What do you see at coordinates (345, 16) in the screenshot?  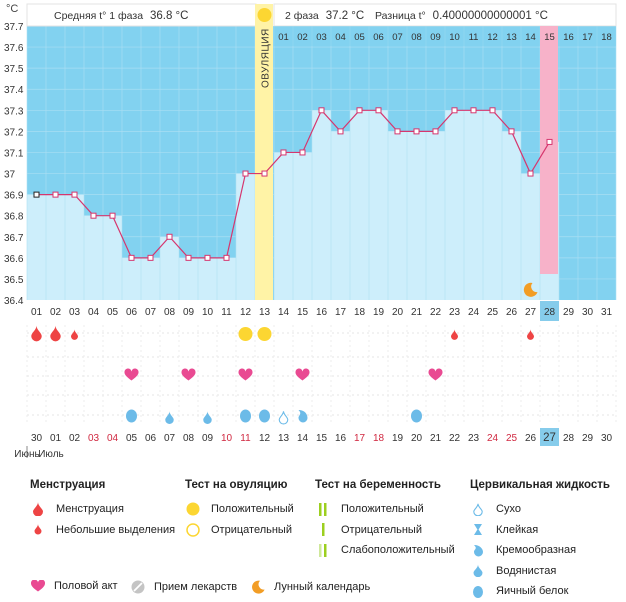 I see `phase2-value: 37.2 °C` at bounding box center [345, 16].